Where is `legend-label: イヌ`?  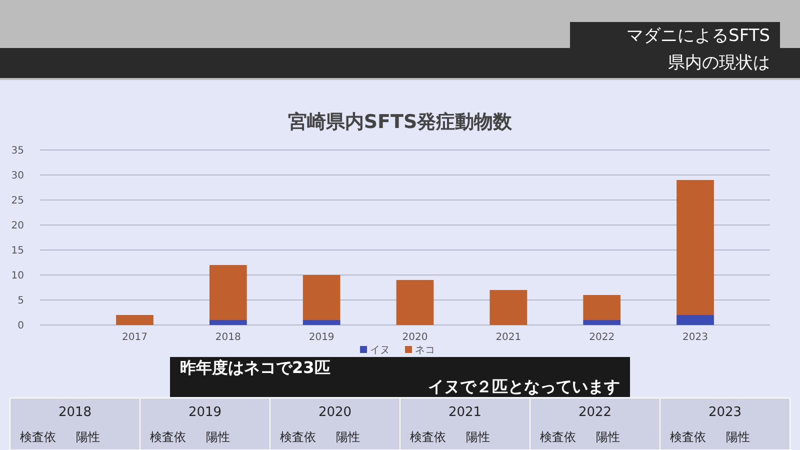 legend-label: イヌ is located at coordinates (380, 350).